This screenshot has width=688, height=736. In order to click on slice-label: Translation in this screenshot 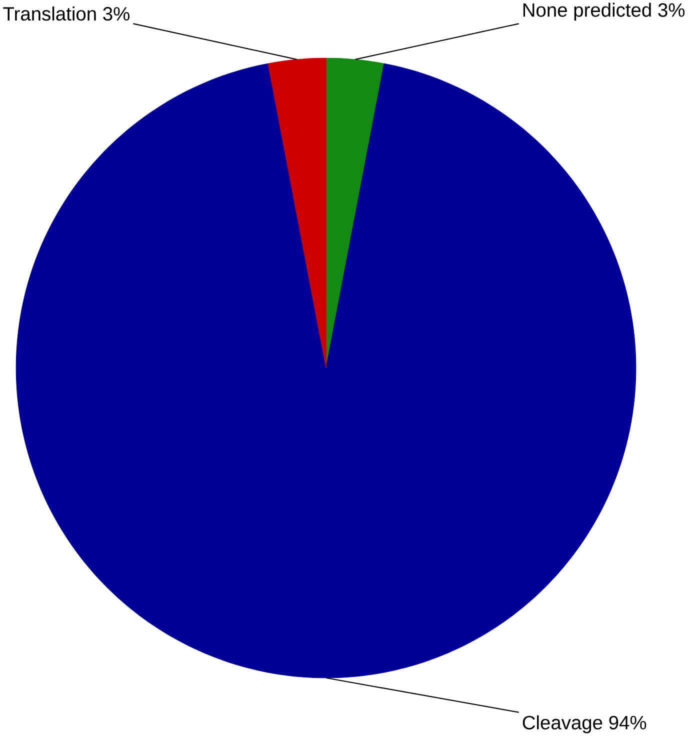, I will do `click(49, 13)`.